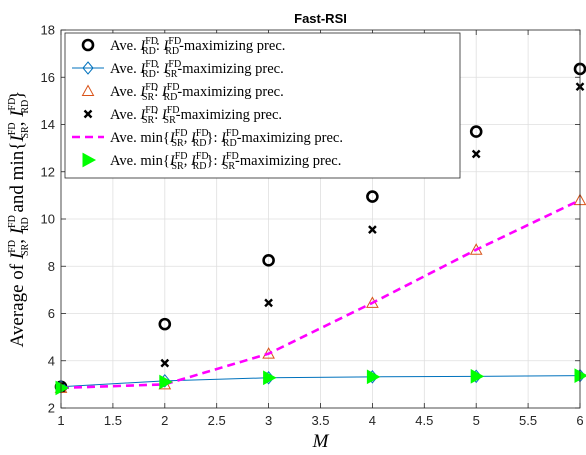 This screenshot has width=586, height=455. I want to click on legend-entry-1: Ave. IFD RD: IFD RD-maximizing prec., so click(197, 46).